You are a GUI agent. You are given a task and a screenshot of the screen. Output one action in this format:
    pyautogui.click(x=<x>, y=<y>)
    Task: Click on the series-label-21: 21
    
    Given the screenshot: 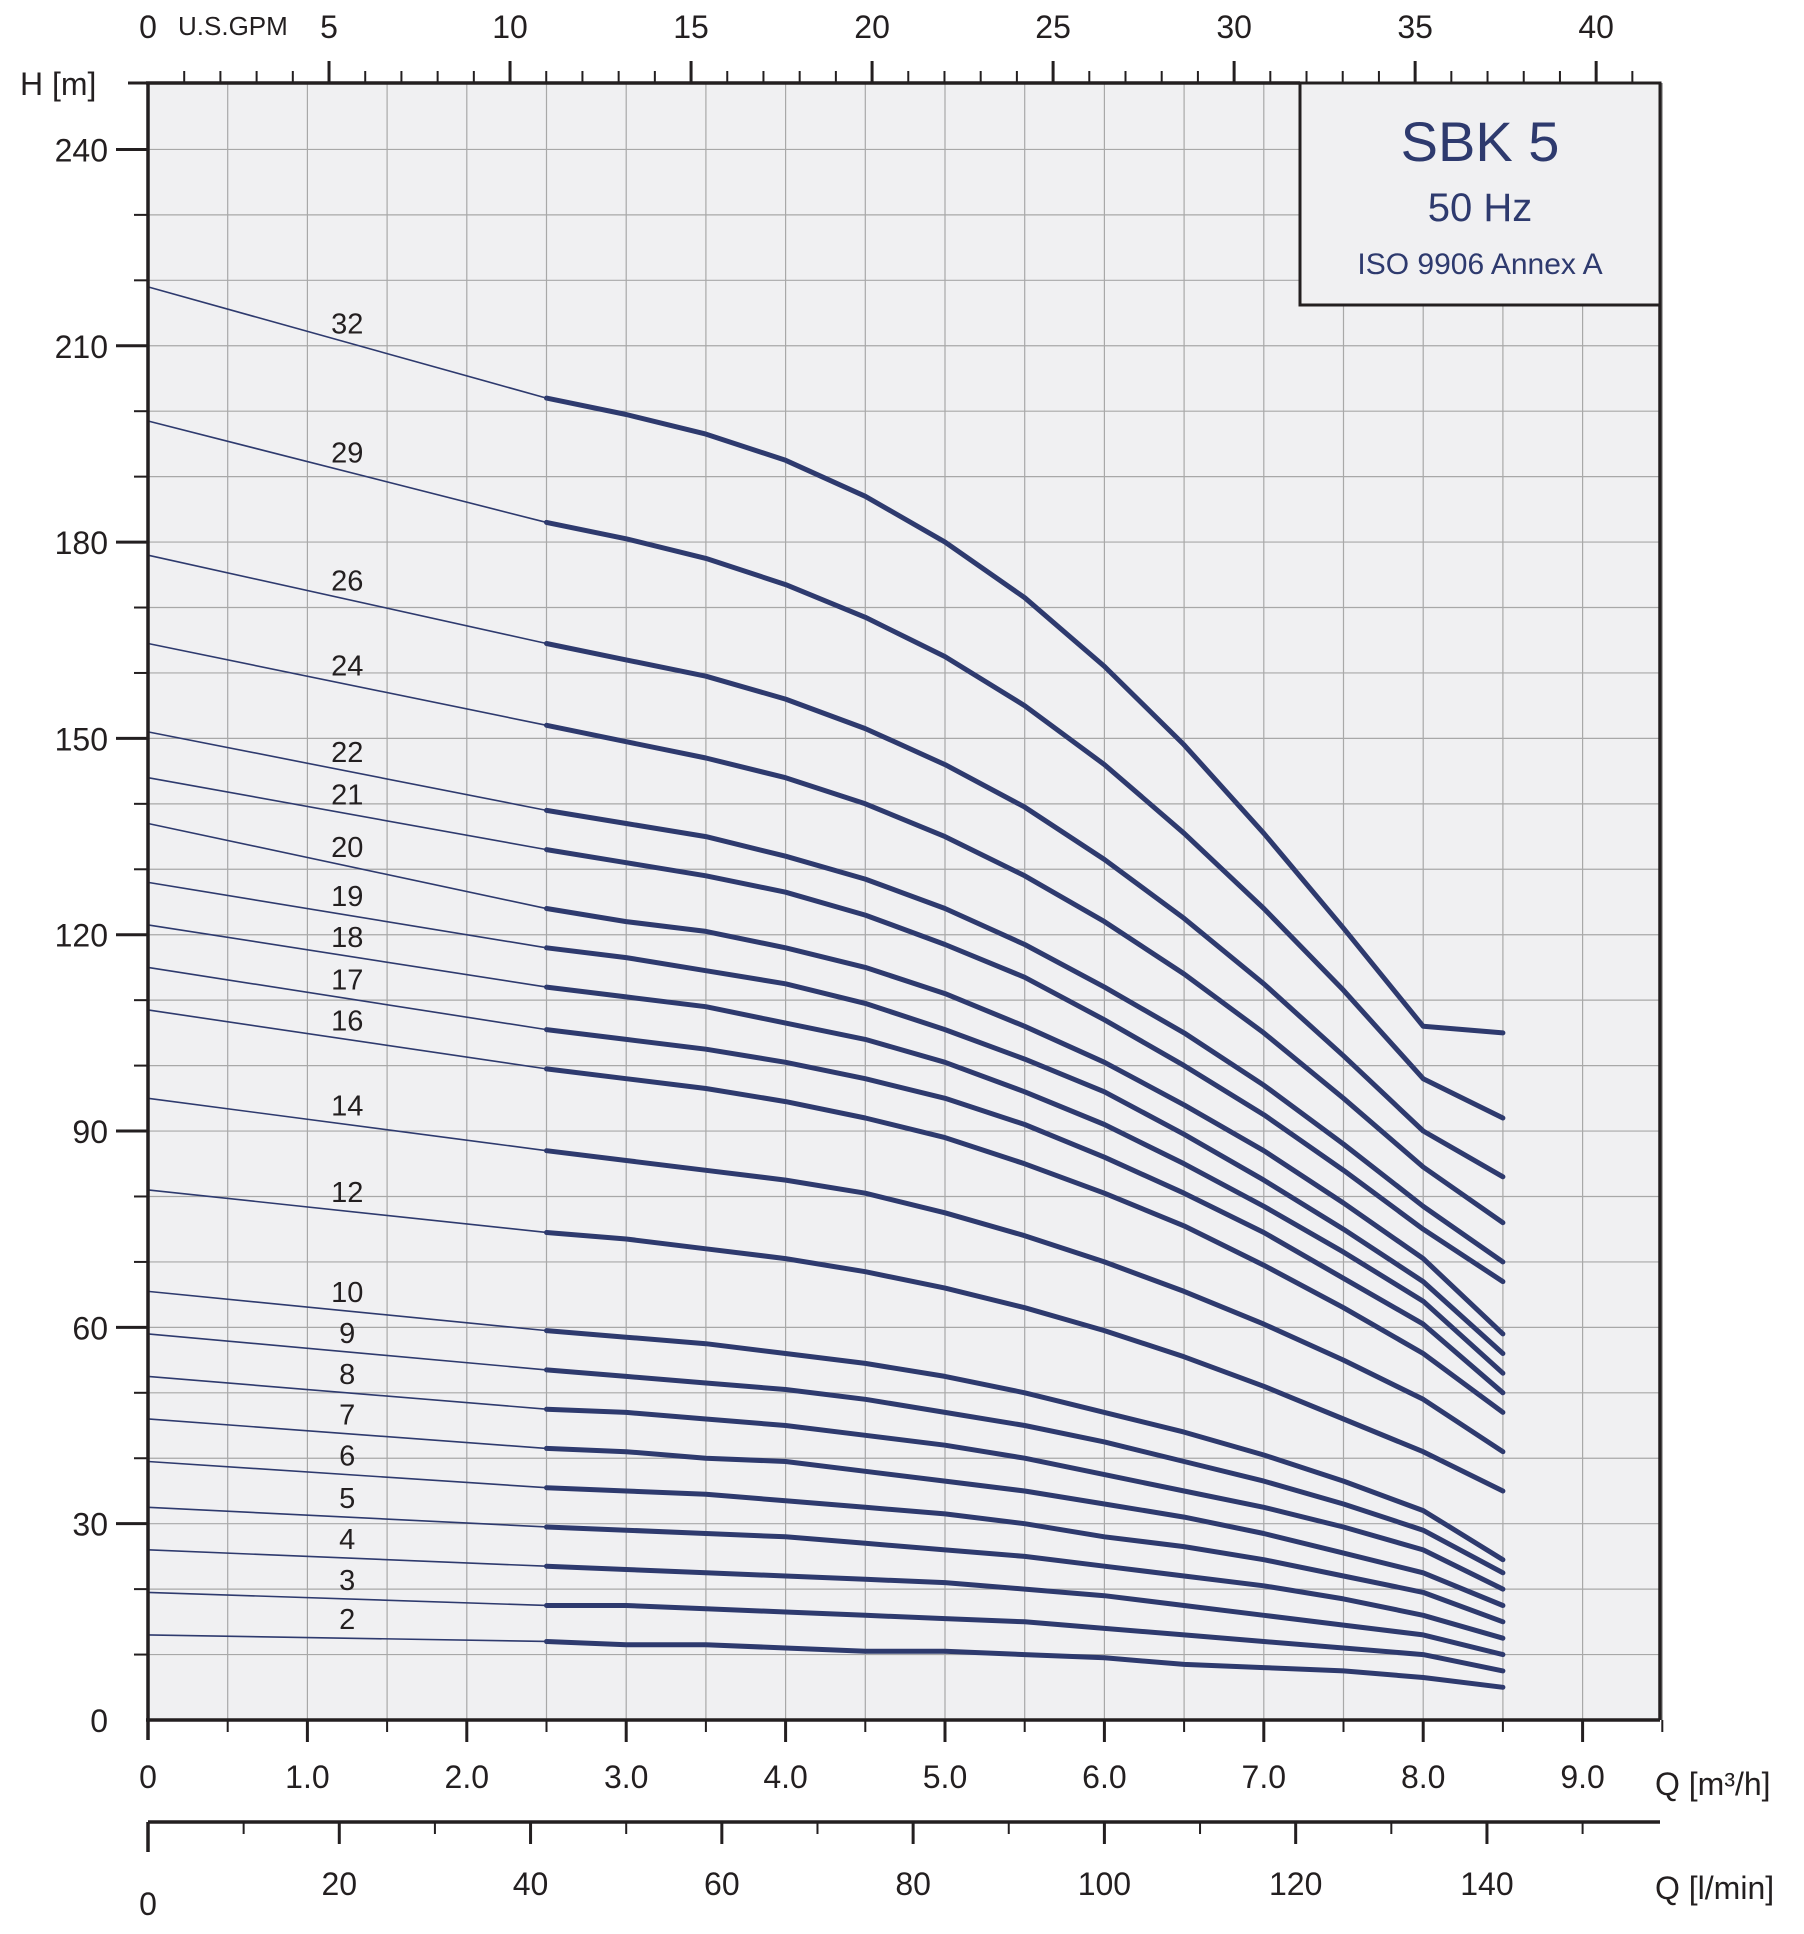 What is the action you would take?
    pyautogui.click(x=347, y=796)
    